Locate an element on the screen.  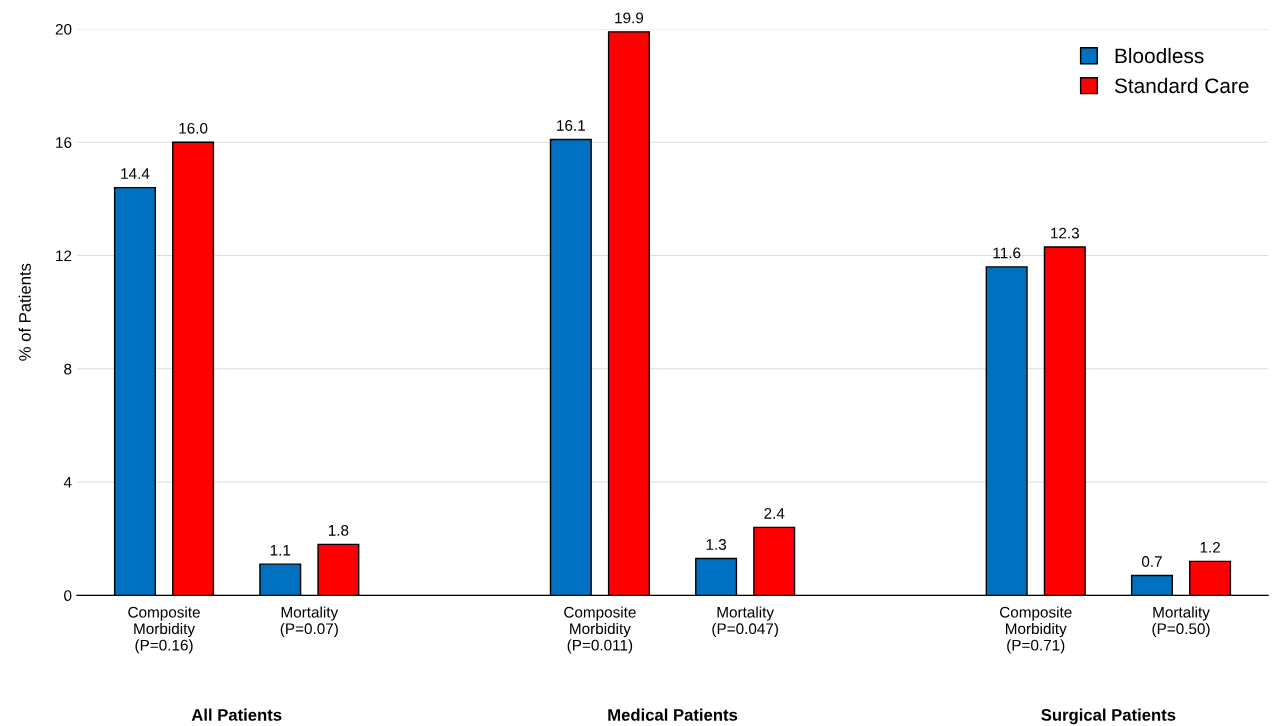
data-label: 11.6 is located at coordinates (1007, 253).